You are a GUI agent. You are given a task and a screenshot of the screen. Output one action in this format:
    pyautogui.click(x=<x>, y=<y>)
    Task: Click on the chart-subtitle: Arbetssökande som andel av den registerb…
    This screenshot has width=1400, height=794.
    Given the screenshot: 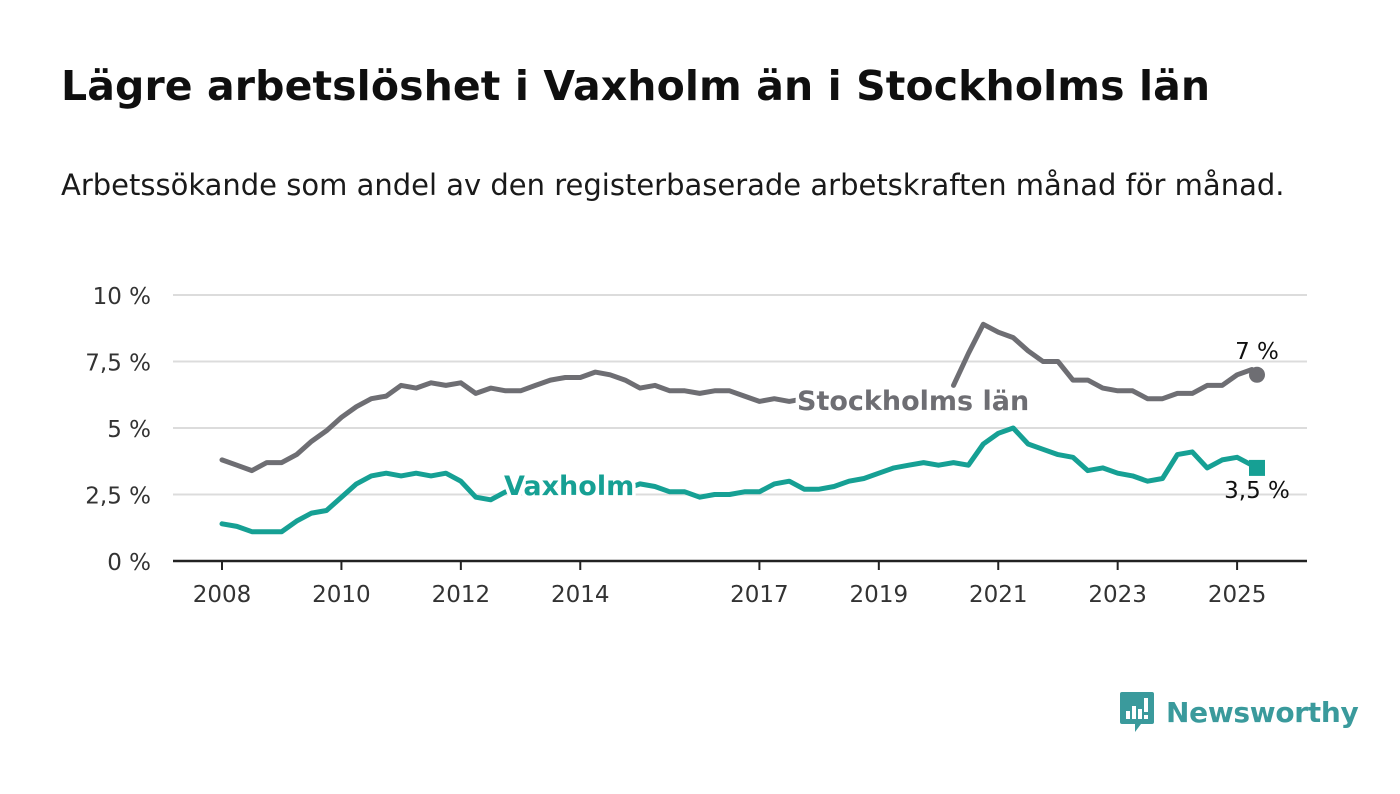 What is the action you would take?
    pyautogui.click(x=673, y=185)
    